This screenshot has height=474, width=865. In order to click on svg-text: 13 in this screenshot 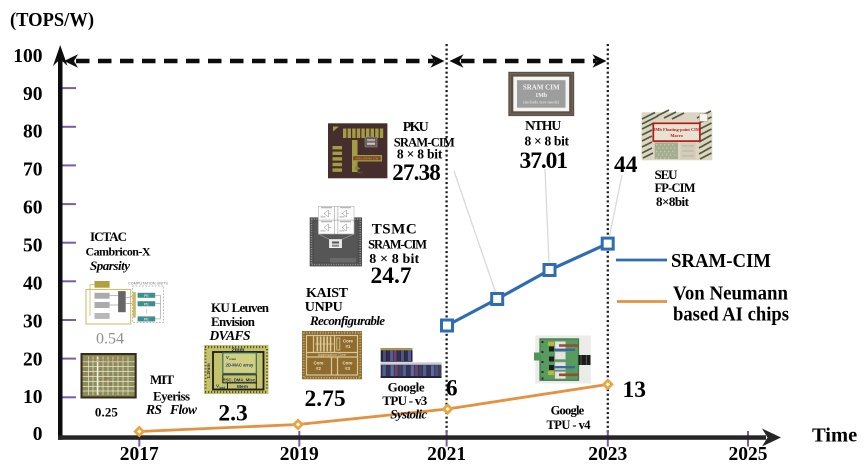, I will do `click(635, 390)`.